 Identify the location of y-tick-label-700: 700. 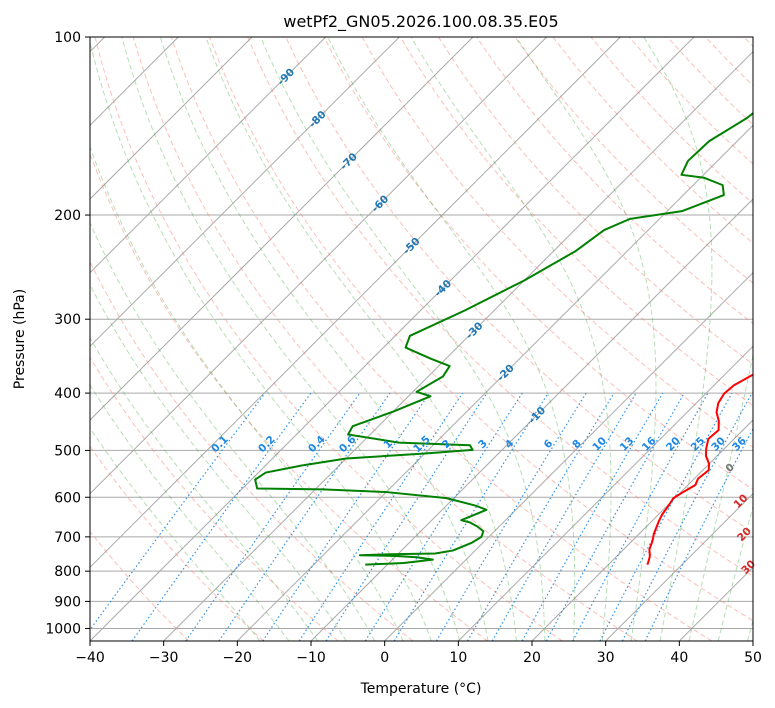
(67, 538).